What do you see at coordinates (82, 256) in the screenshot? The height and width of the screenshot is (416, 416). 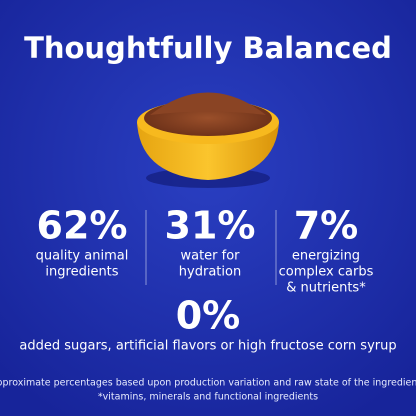 I see `stat-label: quality animal` at bounding box center [82, 256].